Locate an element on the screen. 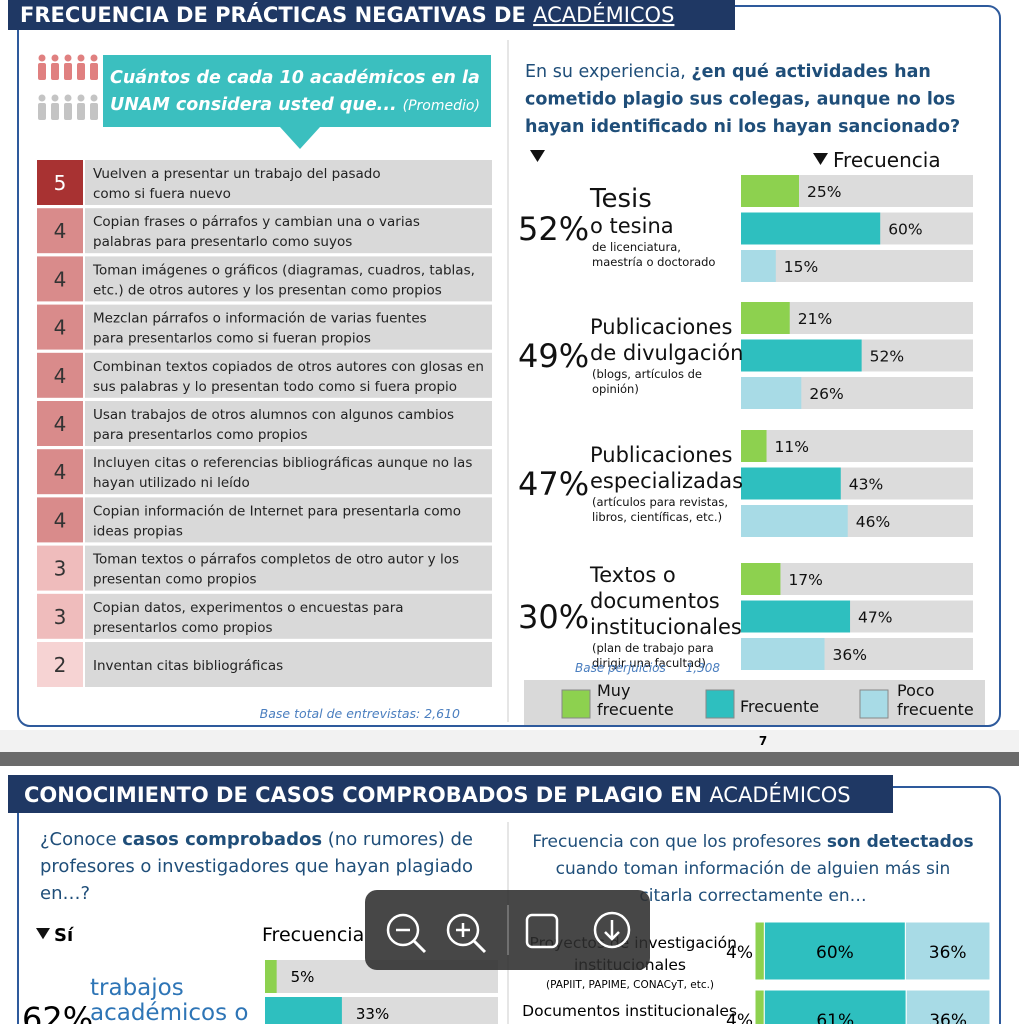 This screenshot has width=1019, height=1024. group-detail: (artículos para revistas, is located at coordinates (660, 502).